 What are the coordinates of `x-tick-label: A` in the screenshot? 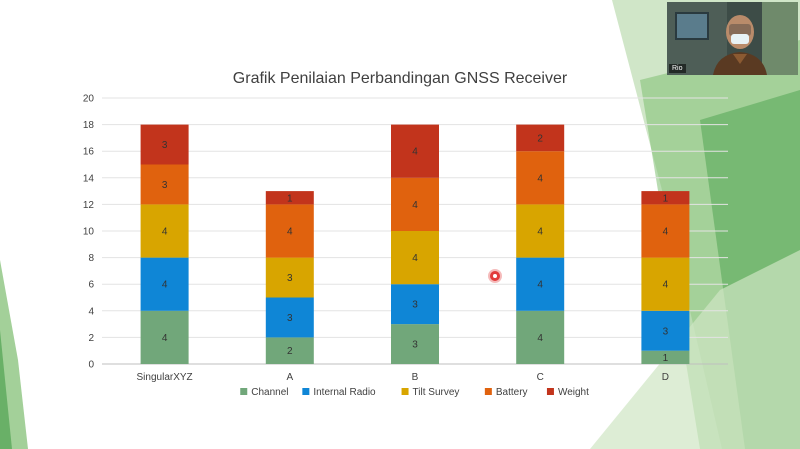 It's located at (289, 377).